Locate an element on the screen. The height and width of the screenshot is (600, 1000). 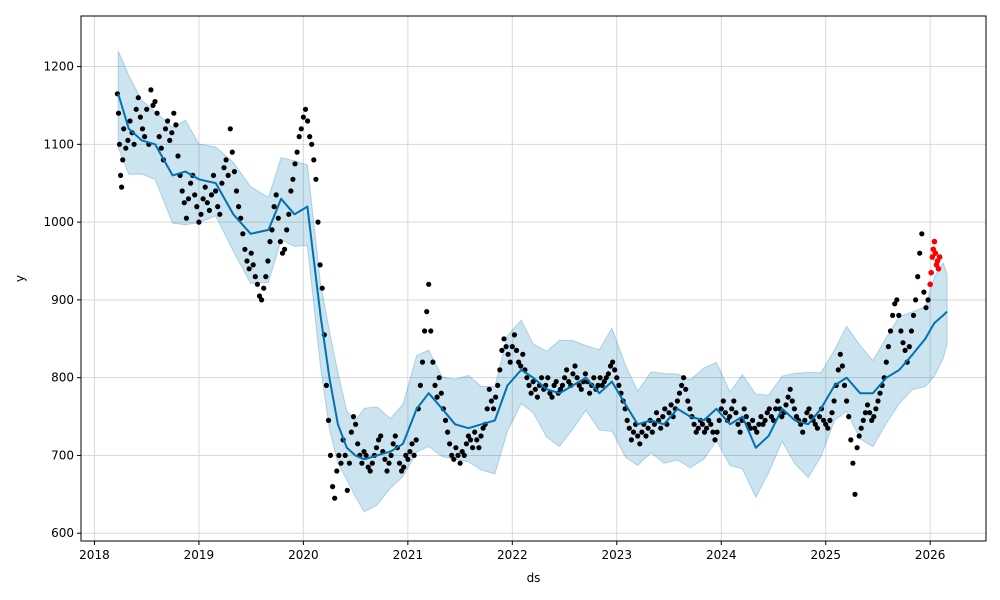
x-axis-ticks: 2018 2019 2020 2021 2022 2023 2024 2025 2026 is located at coordinates (512, 551).